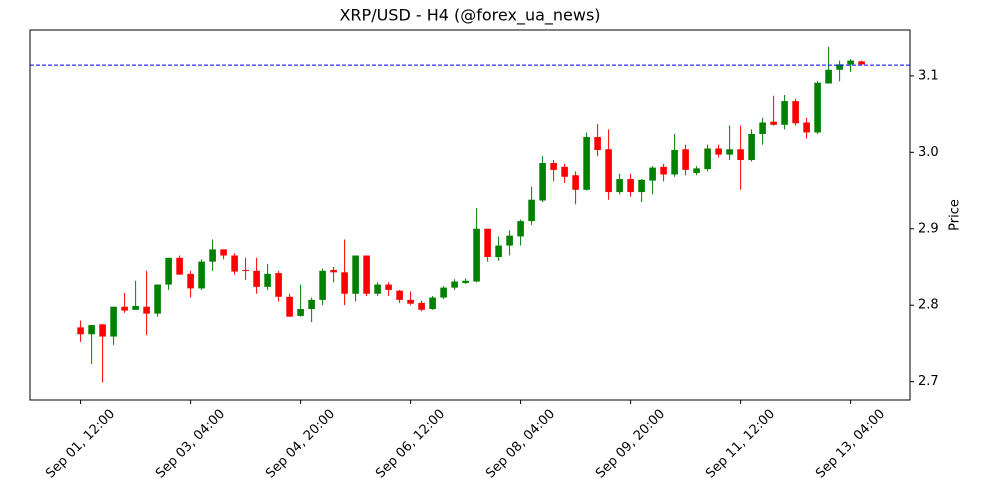 This screenshot has width=1000, height=500. I want to click on x-tick-label: Sep 03, 04:00, so click(190, 444).